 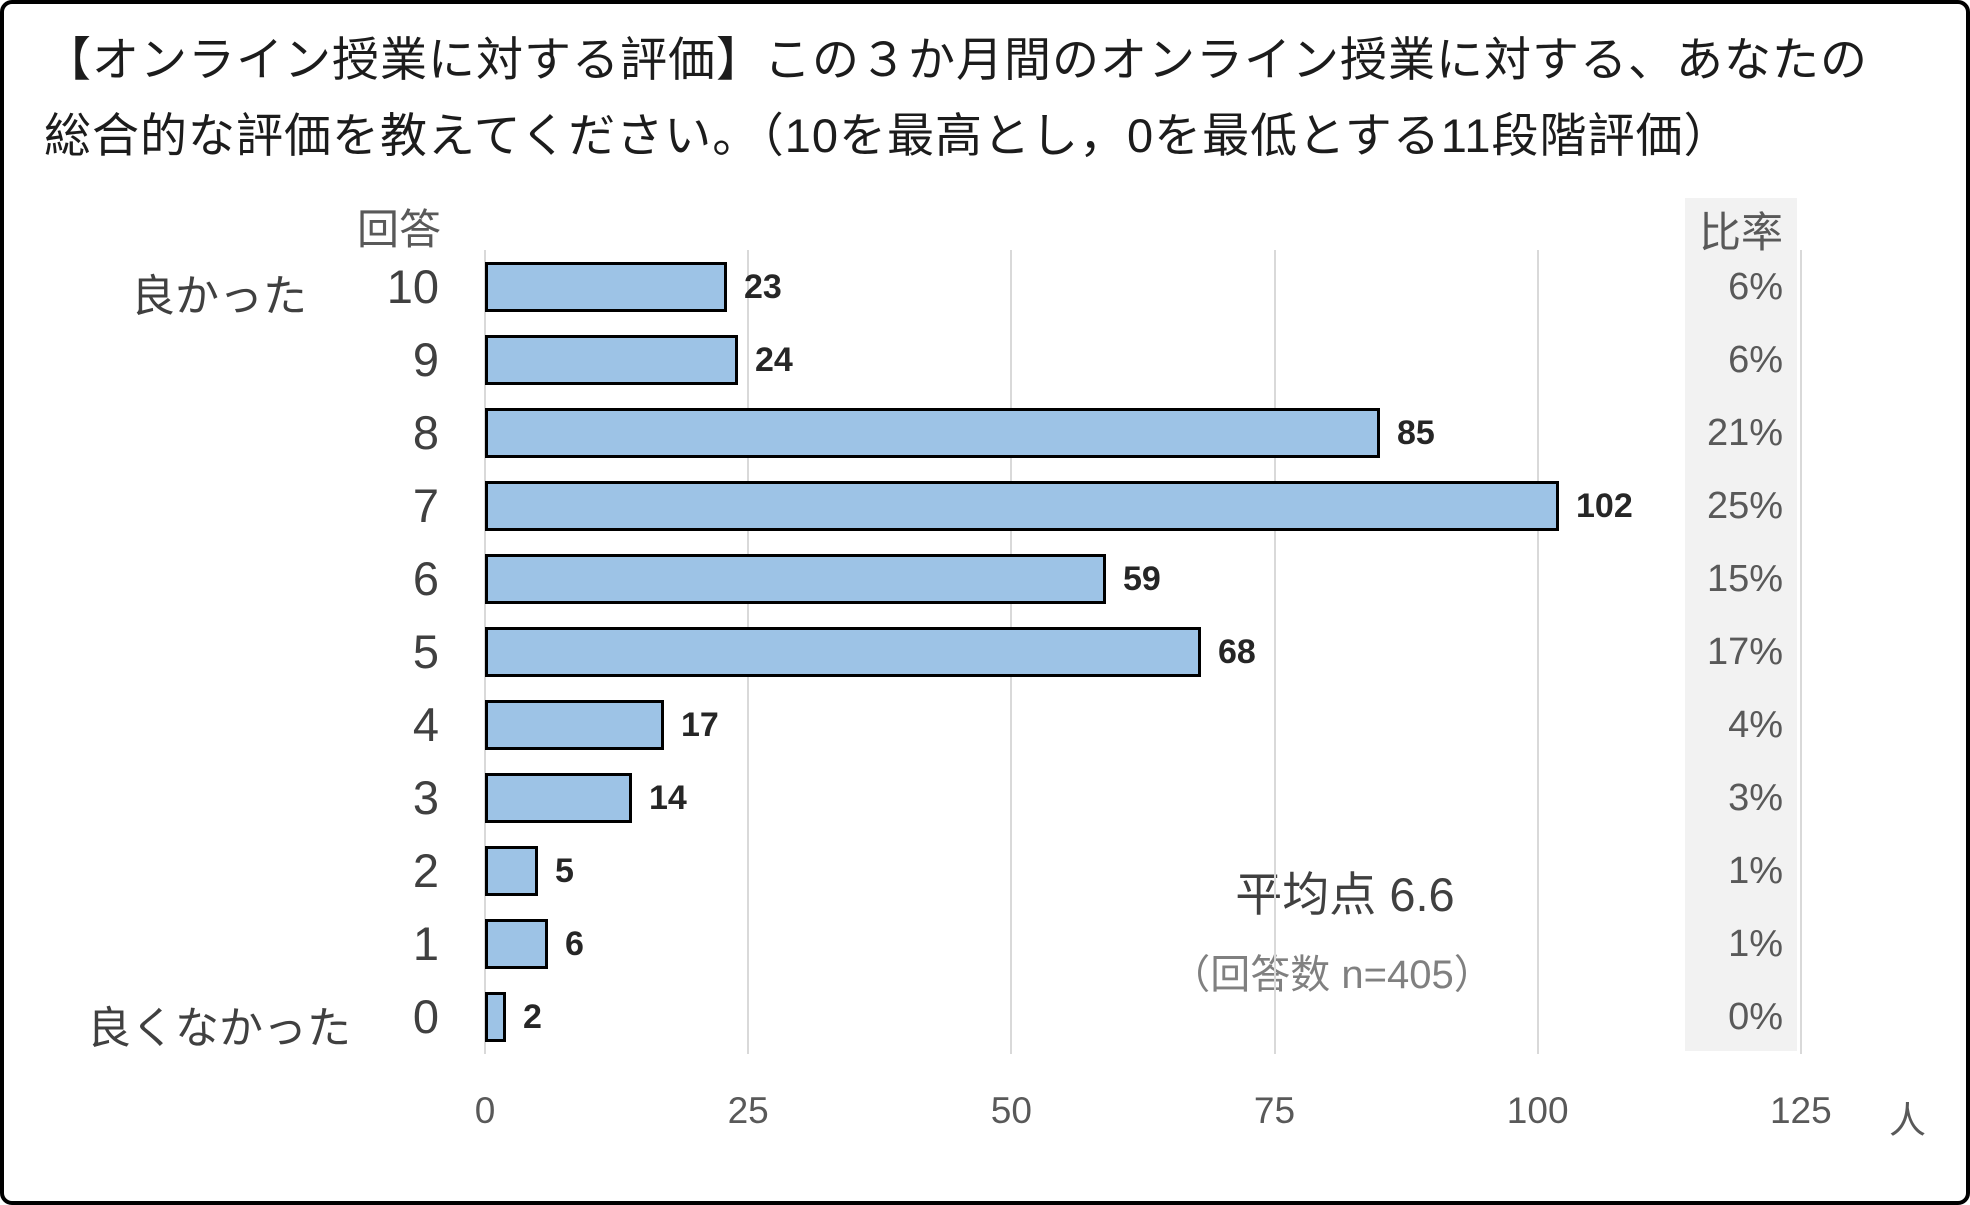 I want to click on chart-title-line-2: 総合的な評価を教えてください。（10を最高とし，0を最低とする11段階評価）, so click(x=888, y=135).